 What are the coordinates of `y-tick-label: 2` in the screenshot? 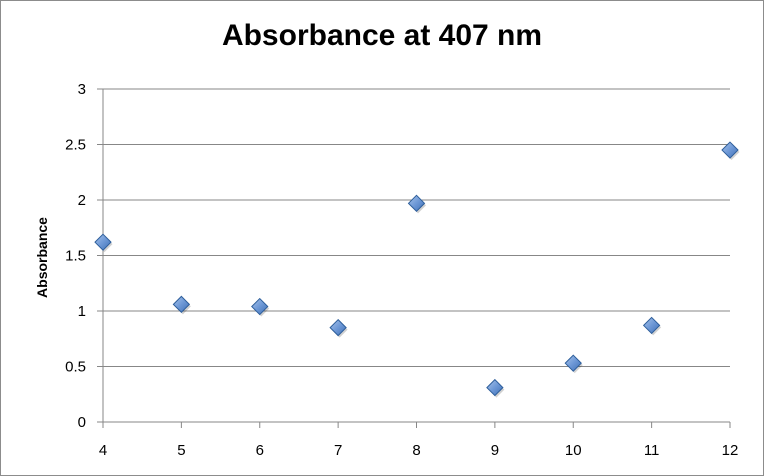 It's located at (82, 200).